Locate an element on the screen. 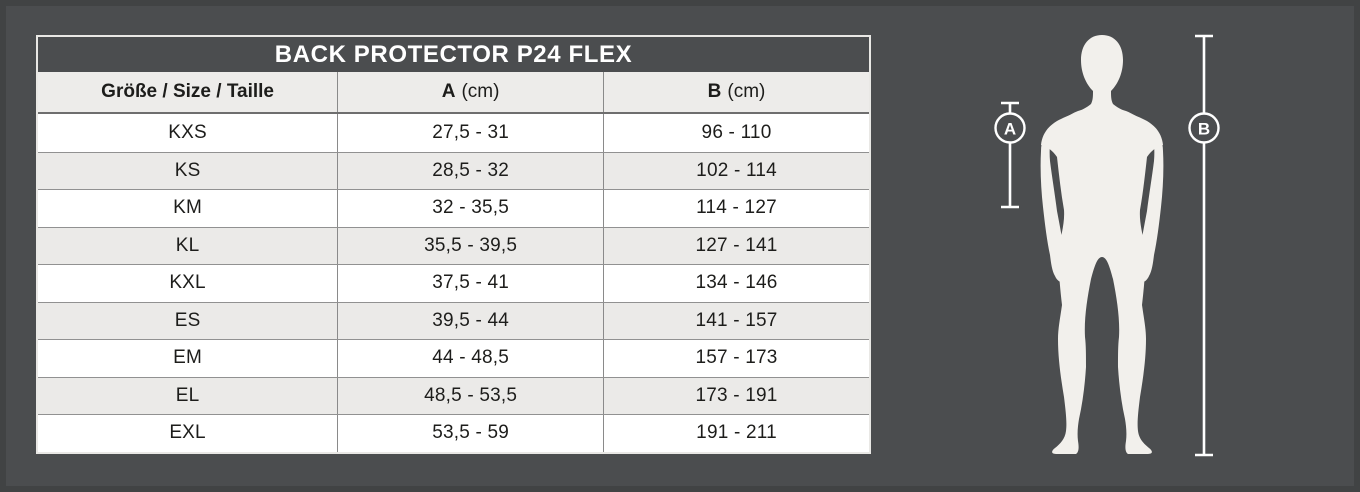 This screenshot has width=1360, height=492. measure-a-label: A is located at coordinates (1010, 129).